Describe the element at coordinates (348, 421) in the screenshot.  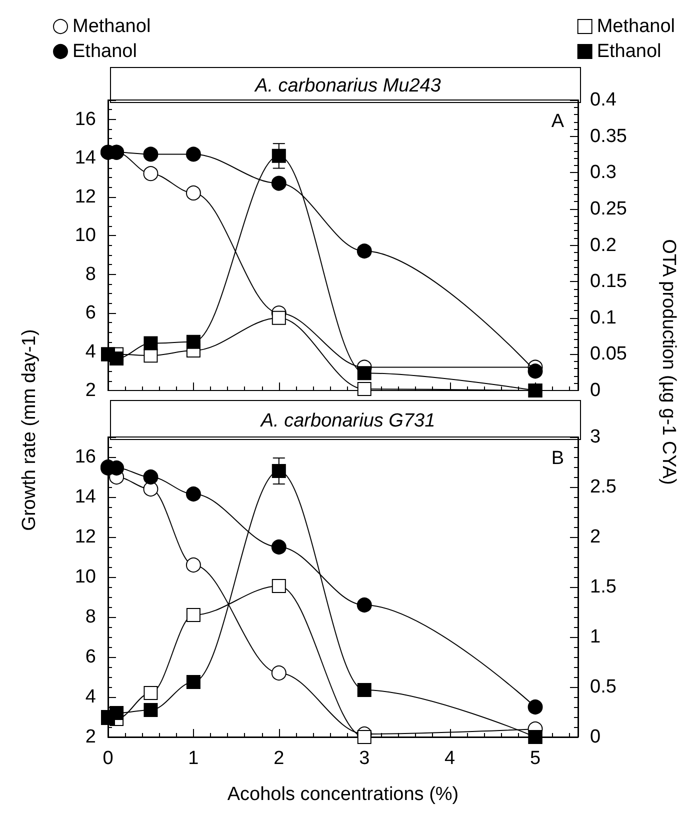
I see `chart-title: A. carbonarius G731` at that location.